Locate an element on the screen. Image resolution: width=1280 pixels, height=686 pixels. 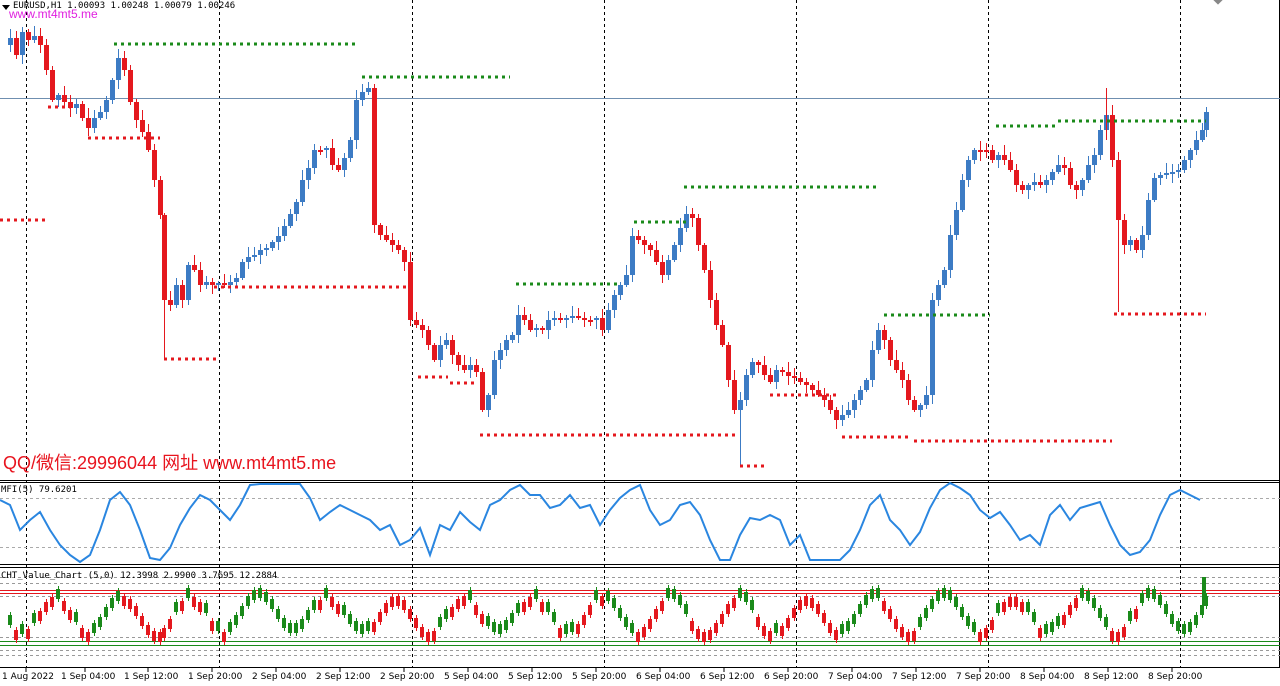
time-tick-label: 2 Sep 20:00 is located at coordinates (407, 677).